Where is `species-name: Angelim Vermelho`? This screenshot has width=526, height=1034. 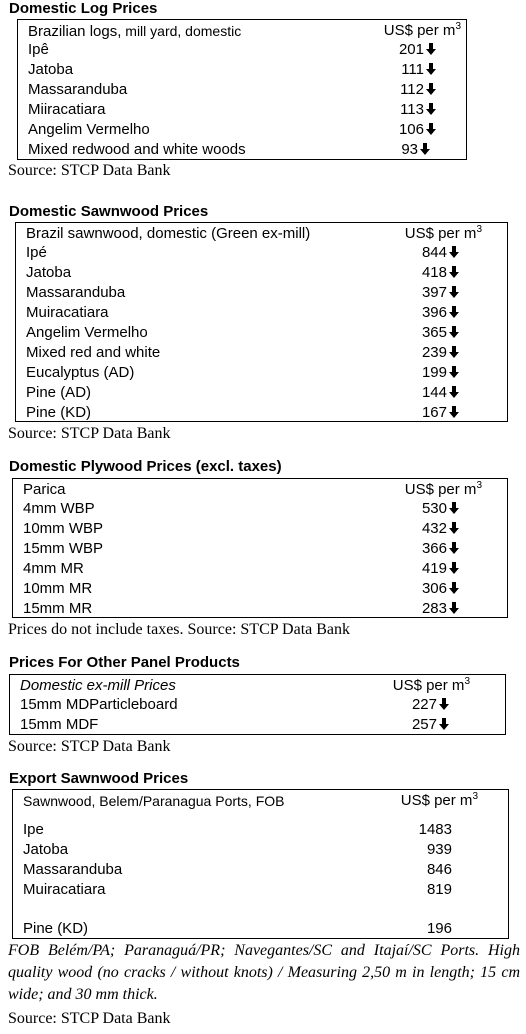 species-name: Angelim Vermelho is located at coordinates (89, 129).